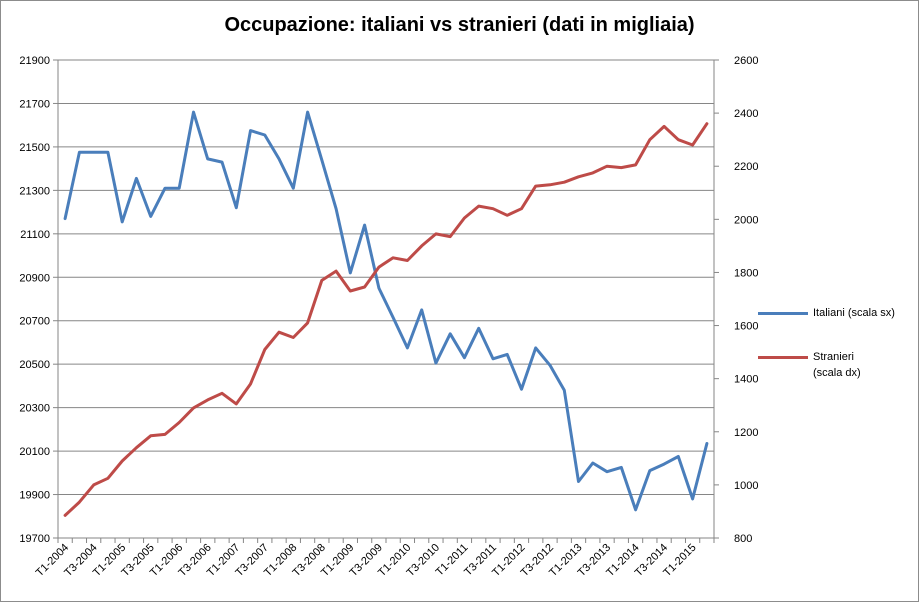 This screenshot has width=921, height=604. What do you see at coordinates (34, 409) in the screenshot?
I see `left-tick-label: 20300` at bounding box center [34, 409].